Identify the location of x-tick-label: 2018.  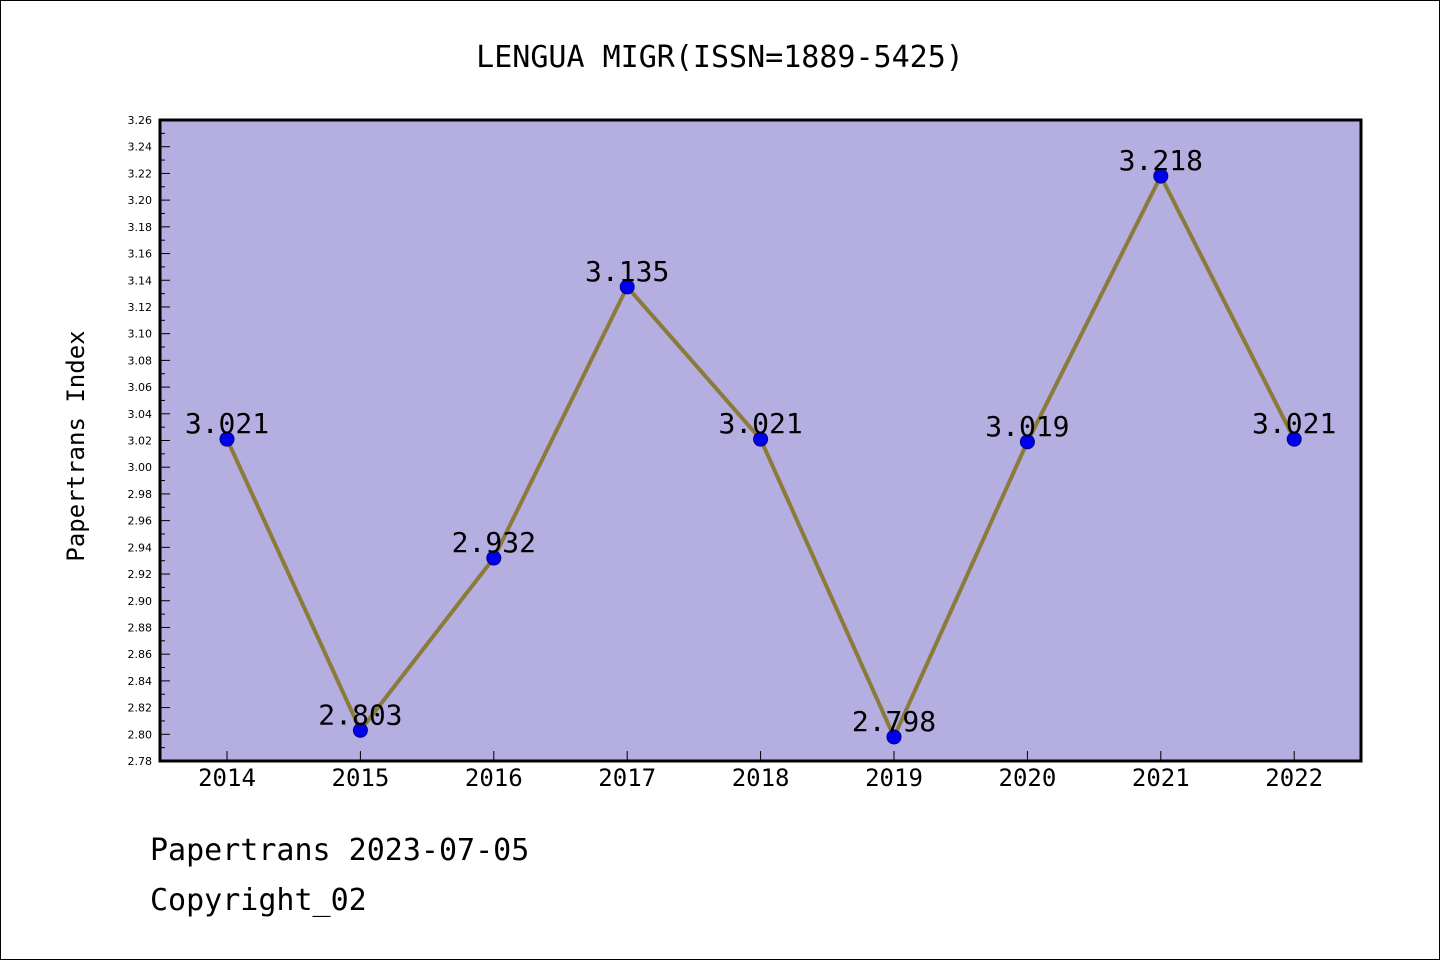
(761, 778).